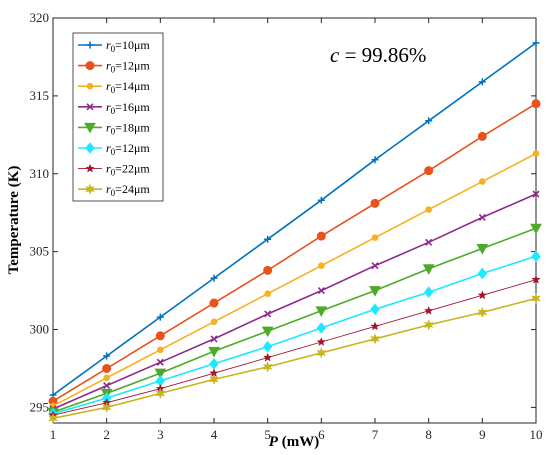 The height and width of the screenshot is (455, 550). I want to click on legend-item-6: r0=22μm, so click(114, 170).